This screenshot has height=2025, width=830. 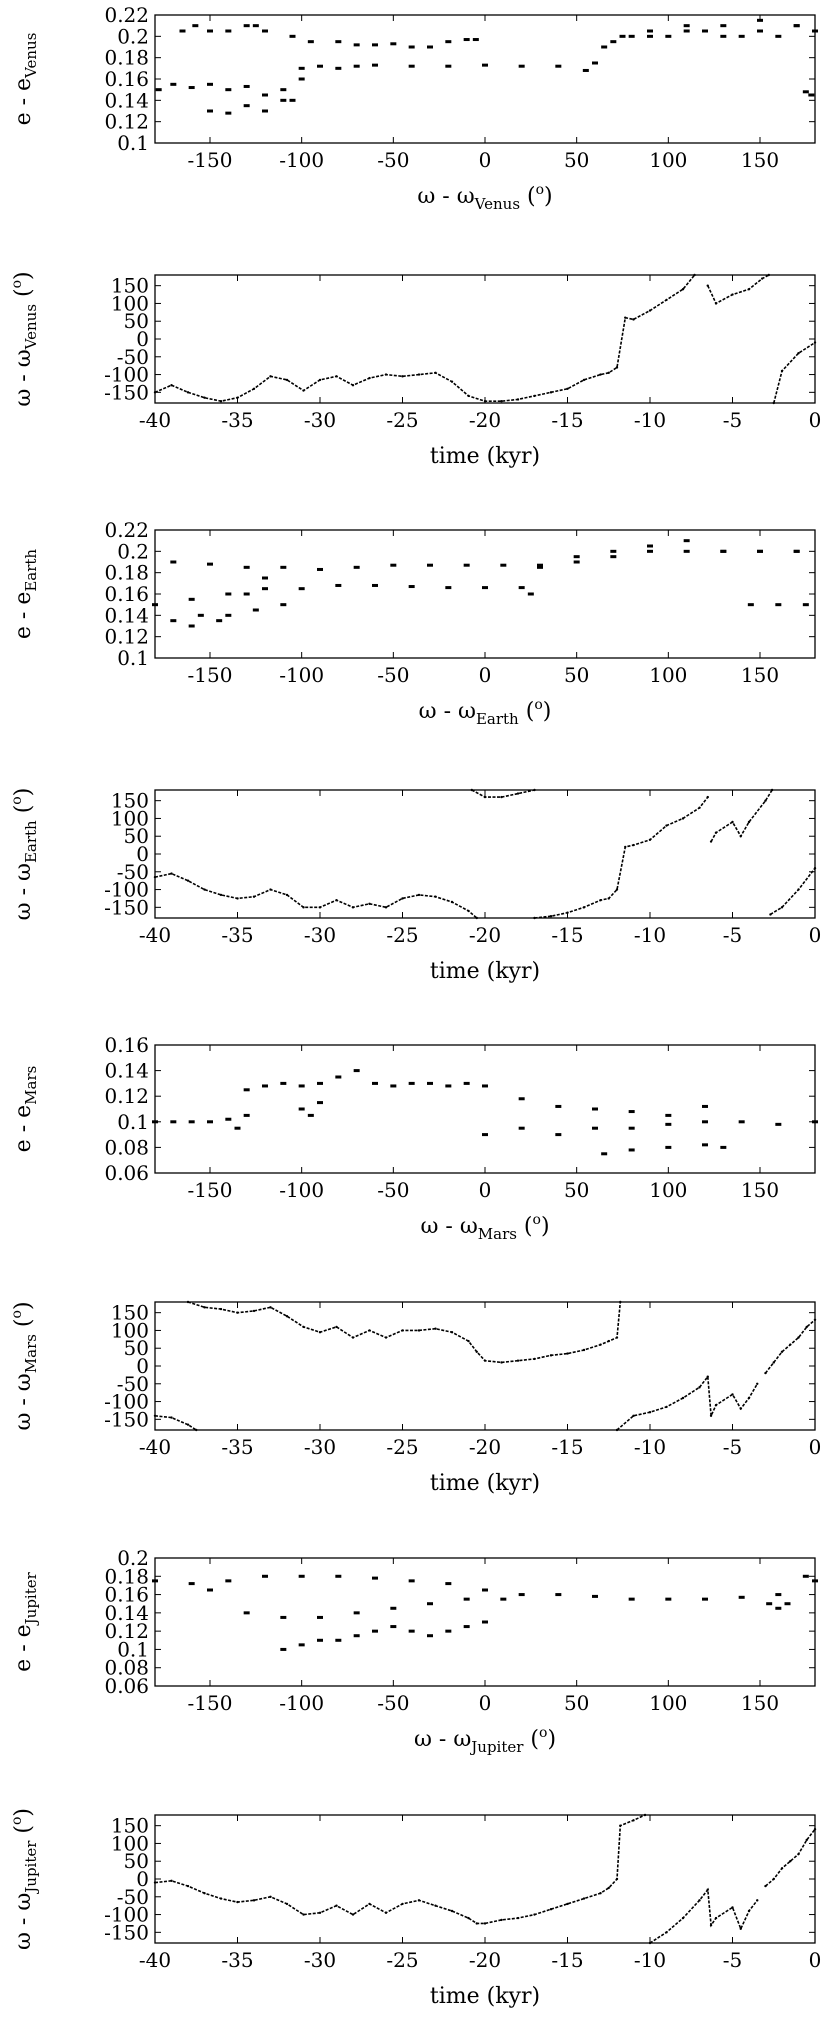 I want to click on y-tick-label: 0.2, so click(x=133, y=551).